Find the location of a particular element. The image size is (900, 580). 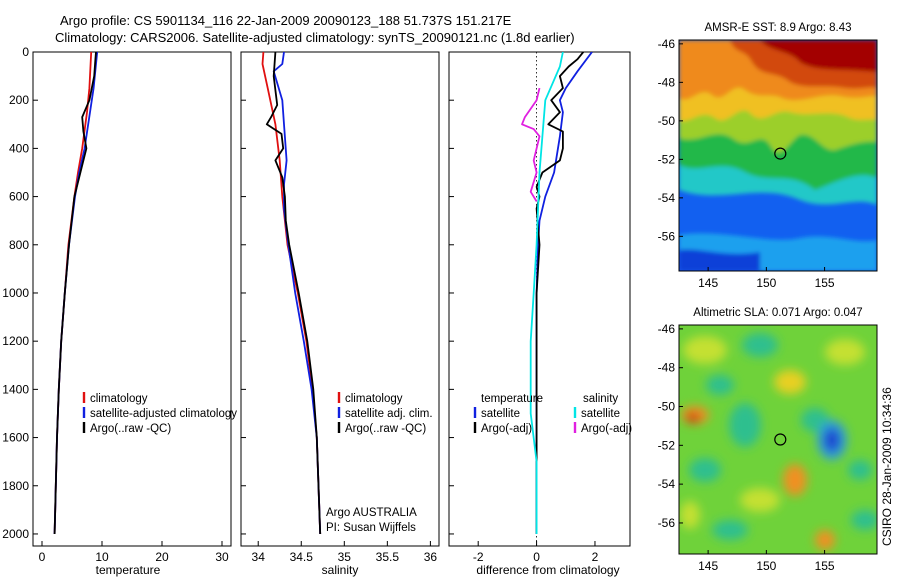

p1-xtick-label: 0 is located at coordinates (42, 557).